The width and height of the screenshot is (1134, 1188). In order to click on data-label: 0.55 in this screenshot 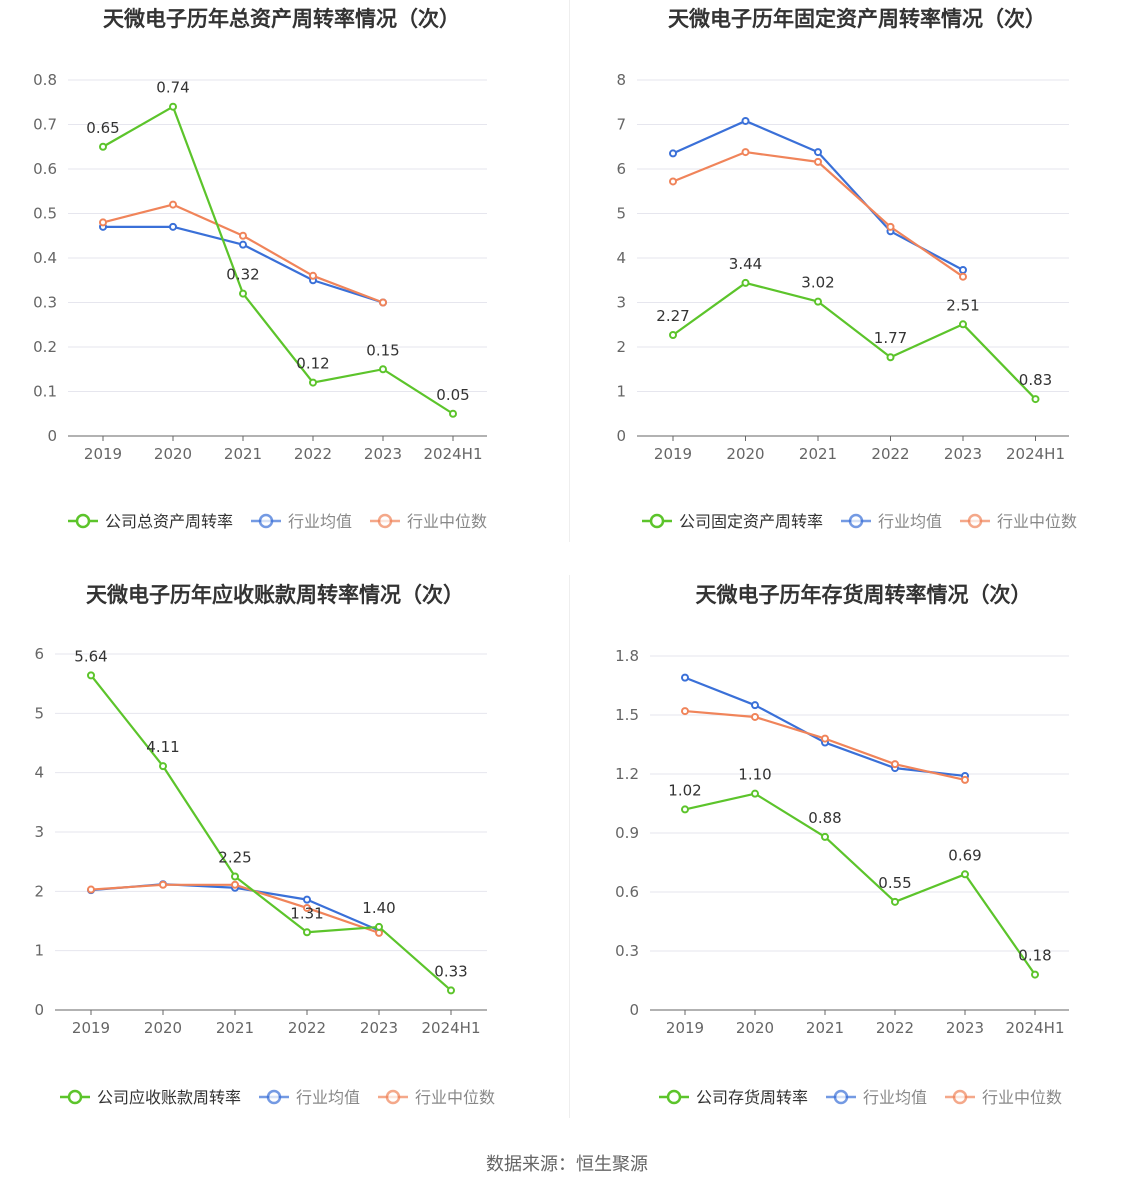, I will do `click(894, 883)`.